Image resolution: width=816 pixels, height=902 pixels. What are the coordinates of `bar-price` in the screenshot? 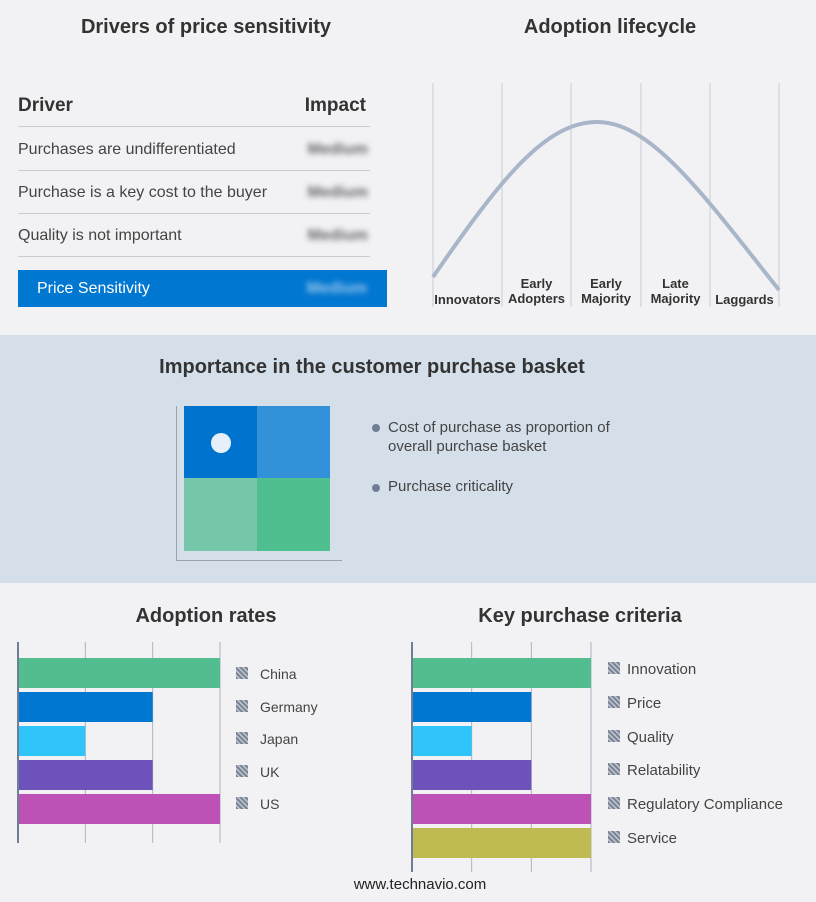 It's located at (472, 707).